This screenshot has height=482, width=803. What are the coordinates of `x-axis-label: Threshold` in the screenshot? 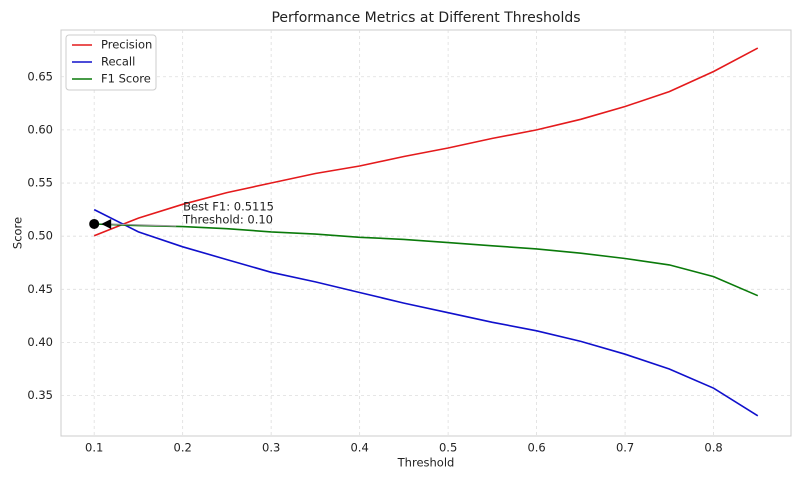 It's located at (426, 463).